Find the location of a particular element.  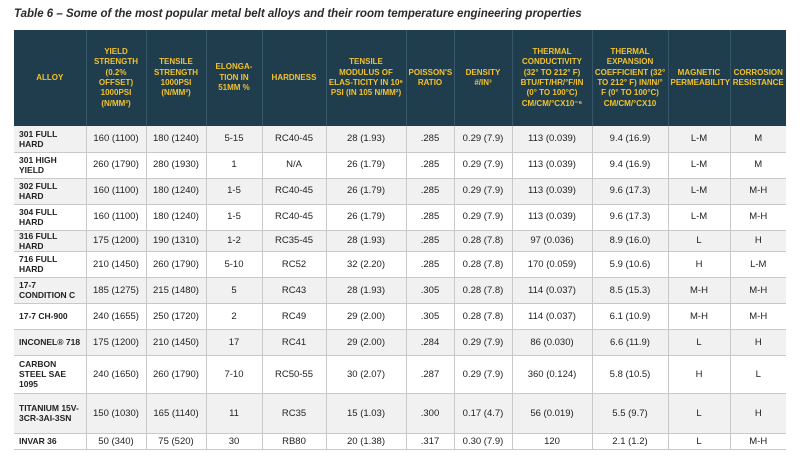

table-cell: 150 (1030) is located at coordinates (116, 413).